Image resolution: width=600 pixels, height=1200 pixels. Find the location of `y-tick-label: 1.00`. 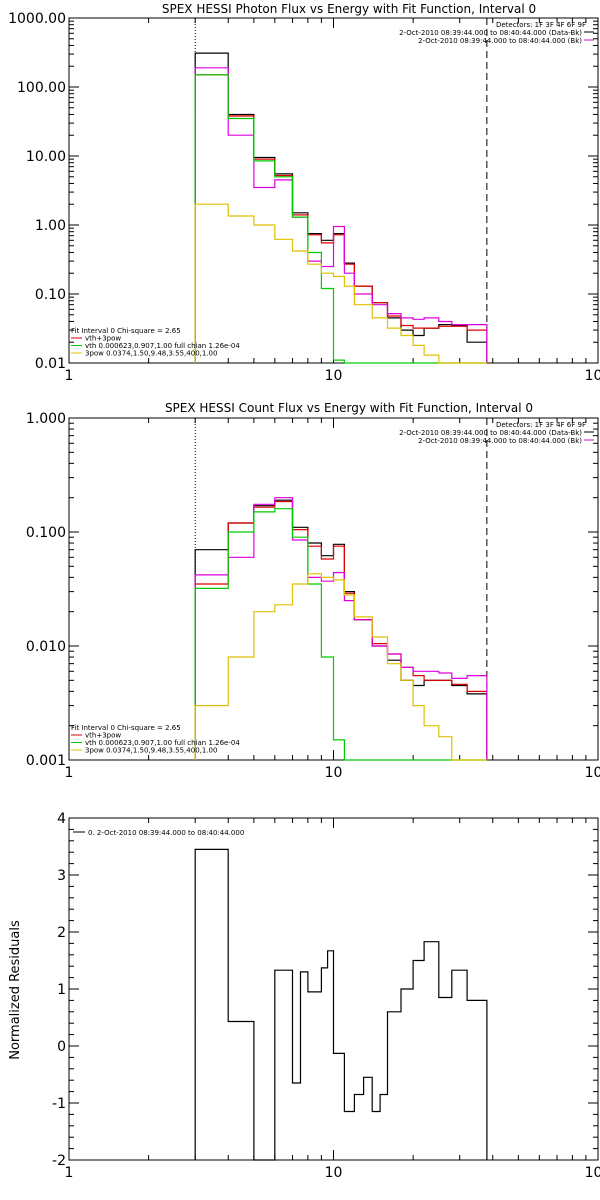

y-tick-label: 1.00 is located at coordinates (50, 226).